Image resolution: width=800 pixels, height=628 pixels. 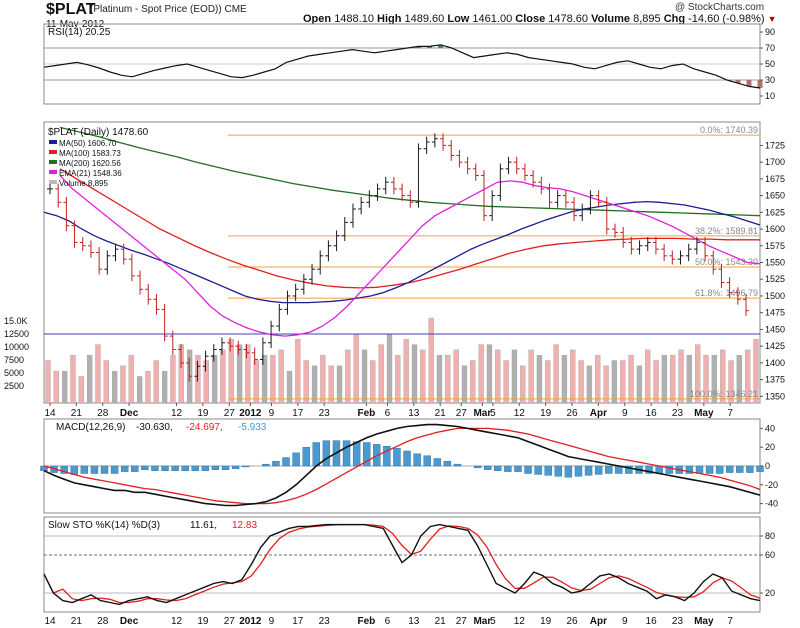 I want to click on volume-axis-label: 12500, so click(x=16, y=334).